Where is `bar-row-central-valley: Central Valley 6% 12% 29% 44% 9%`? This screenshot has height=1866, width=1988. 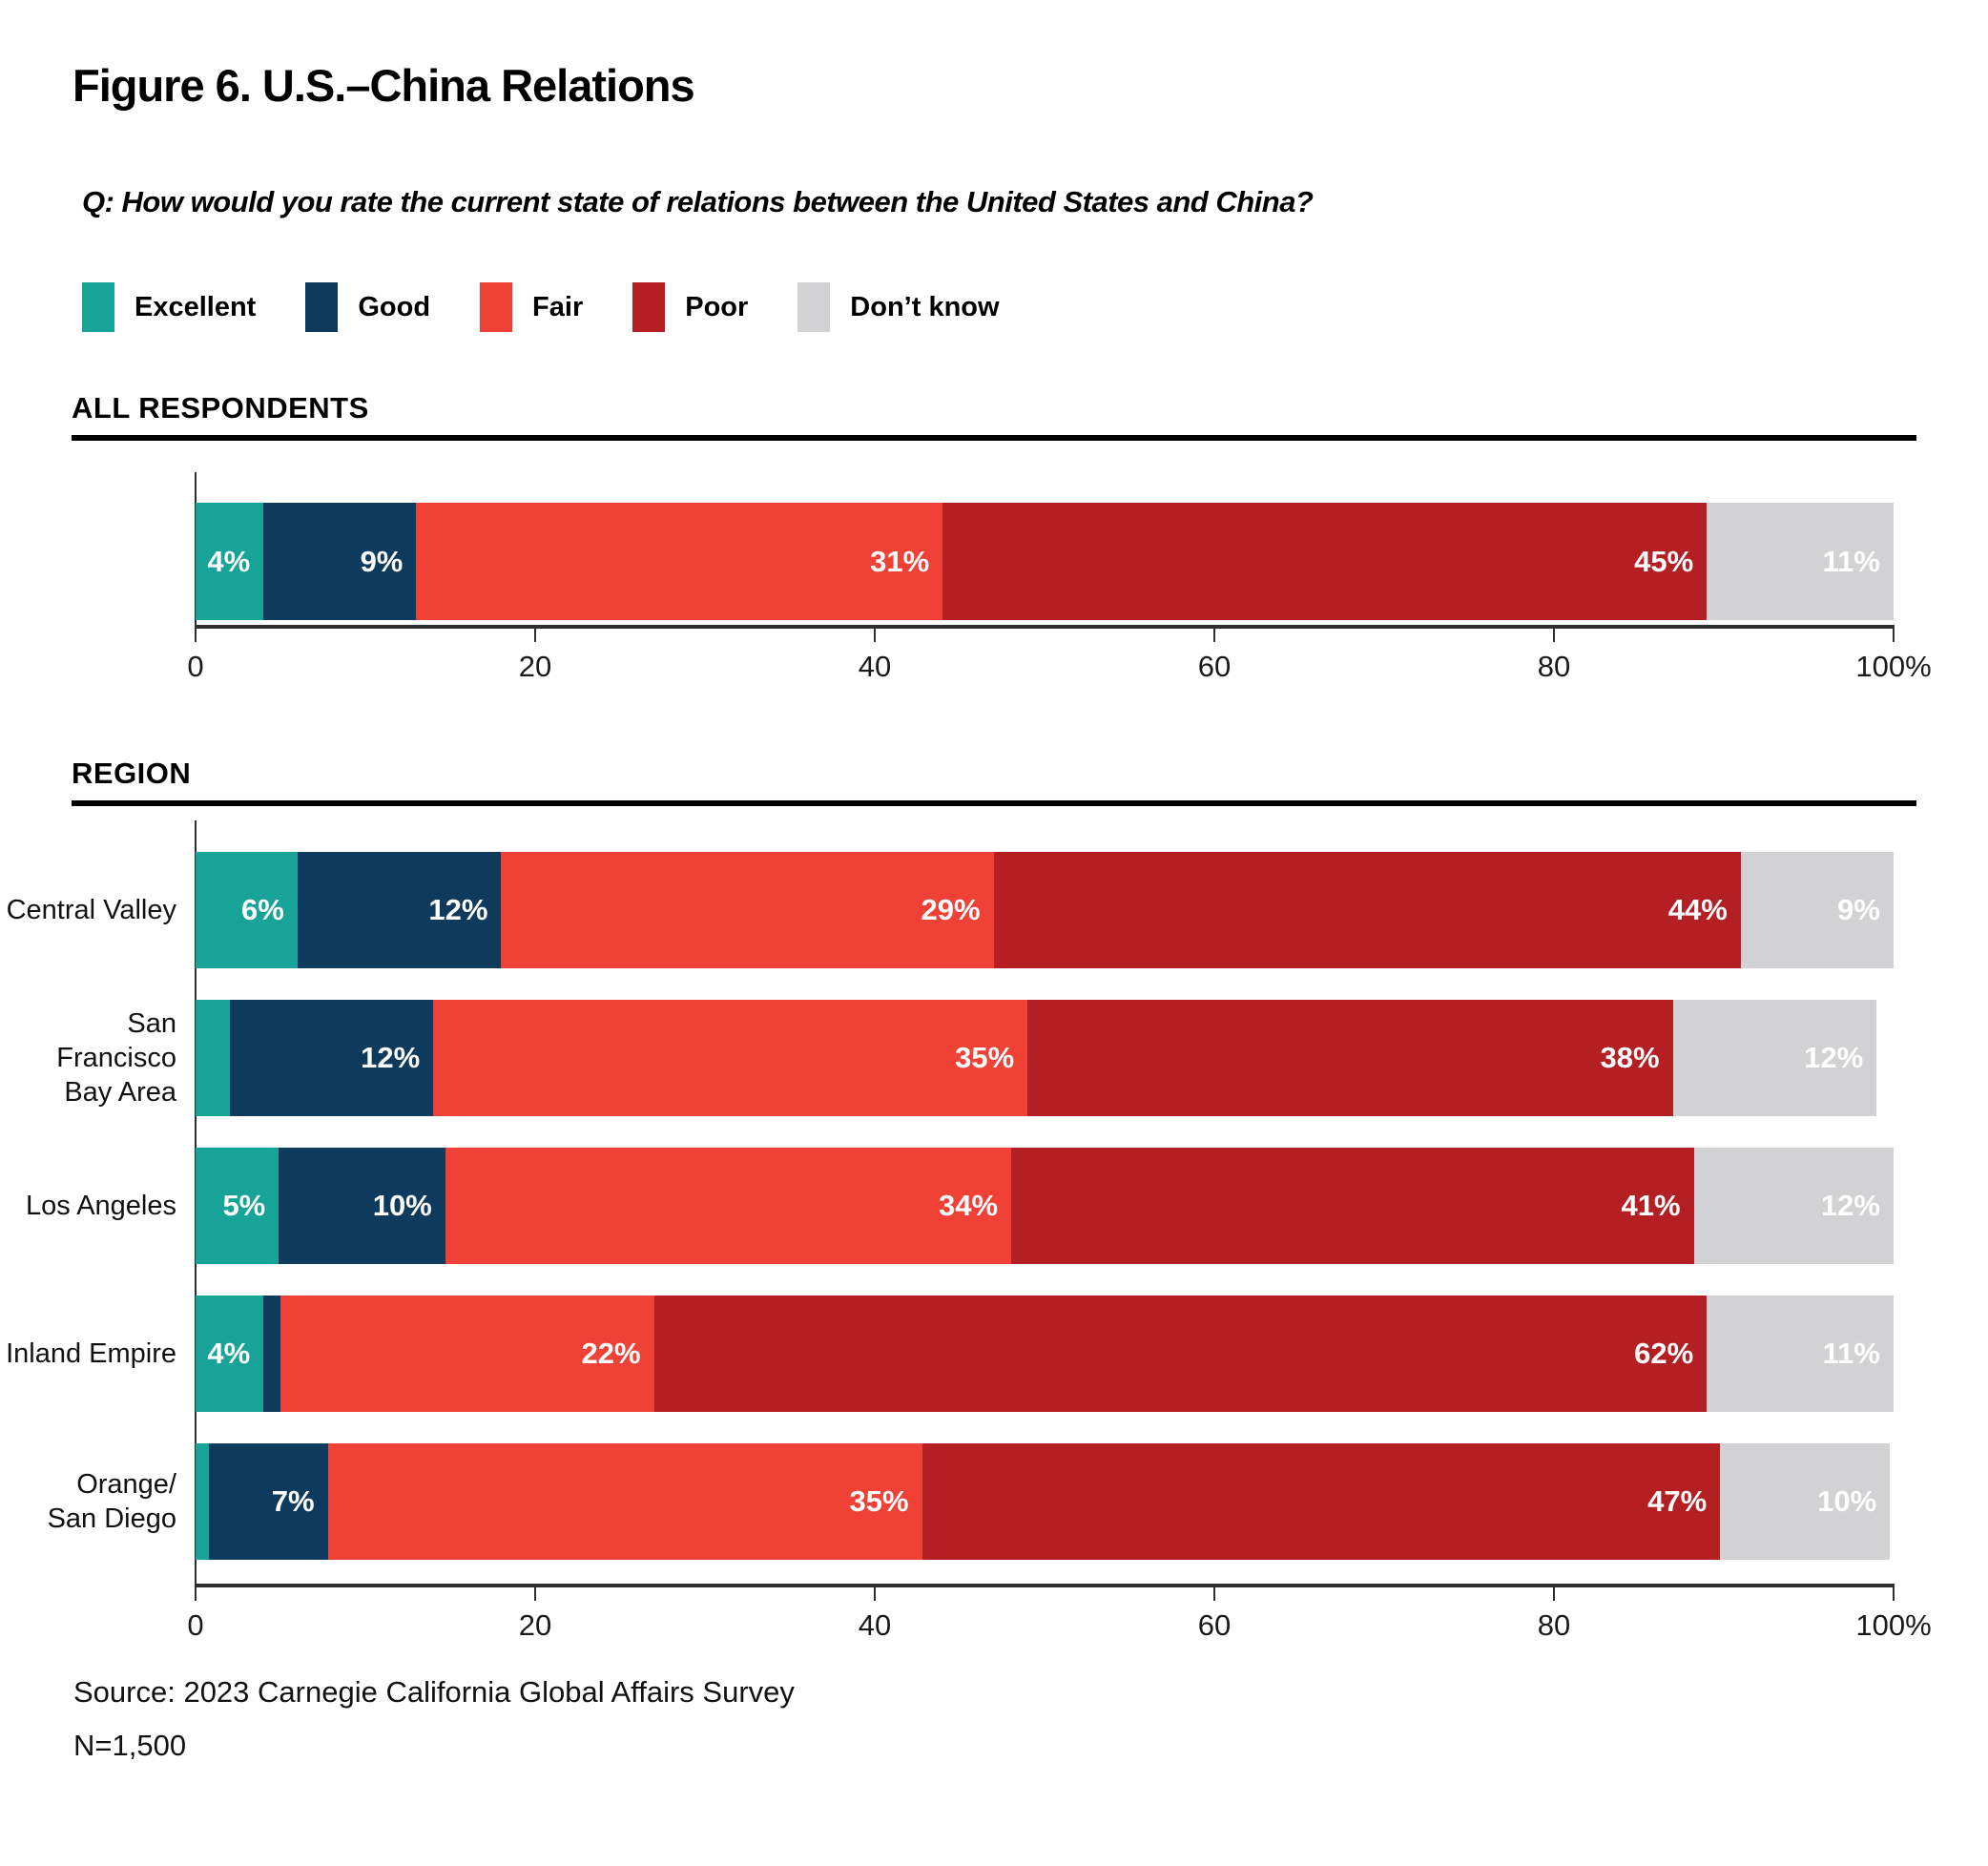 bar-row-central-valley: Central Valley 6% 12% 29% 44% 9% is located at coordinates (947, 910).